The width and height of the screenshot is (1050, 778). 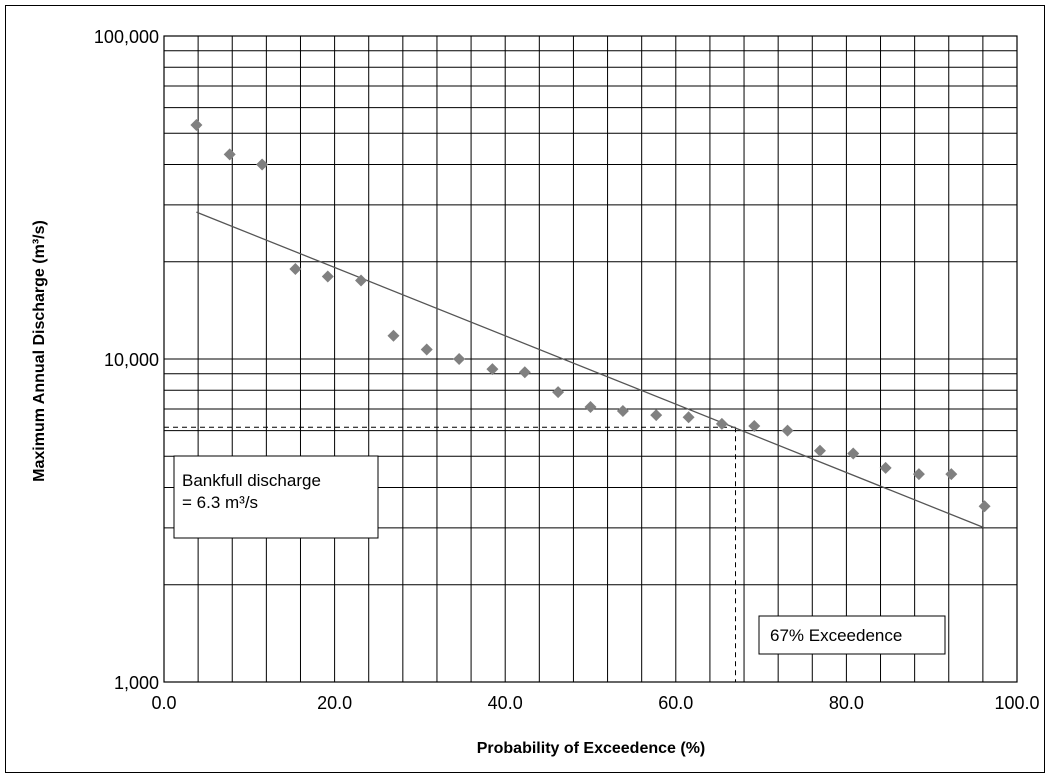 What do you see at coordinates (591, 748) in the screenshot?
I see `x-axis-title: Probability of Exceedence (%)` at bounding box center [591, 748].